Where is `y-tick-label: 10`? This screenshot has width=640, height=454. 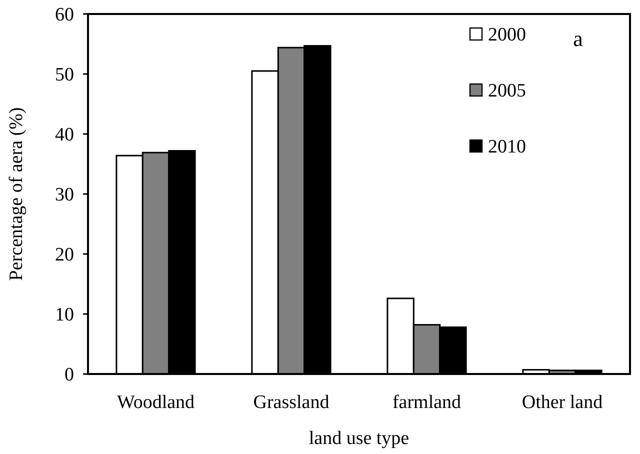 y-tick-label: 10 is located at coordinates (64, 315).